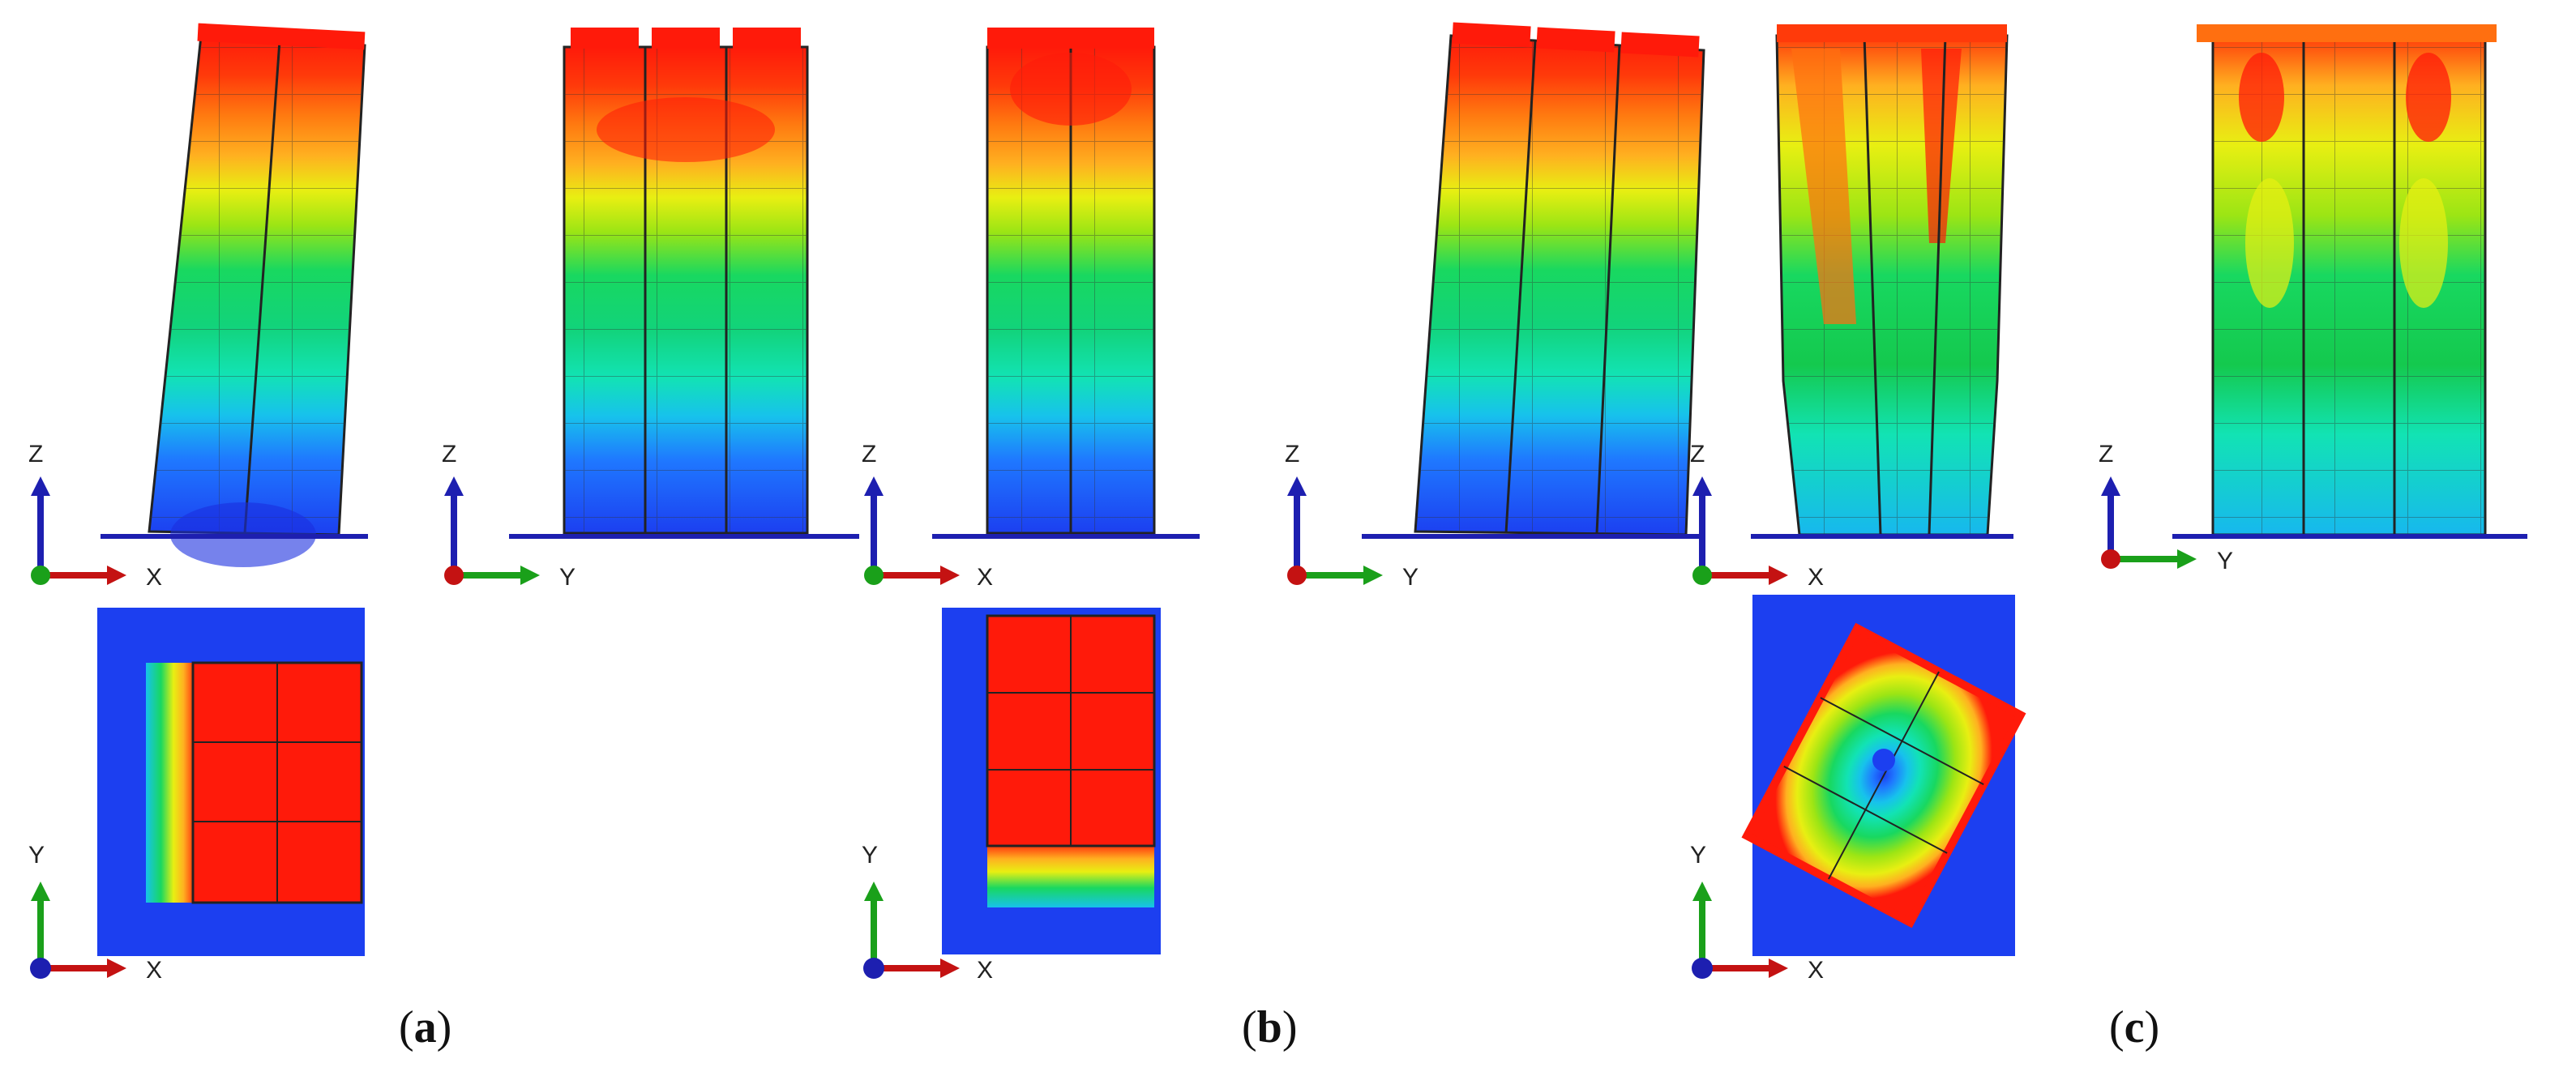 The height and width of the screenshot is (1076, 2576). What do you see at coordinates (1882, 281) in the screenshot?
I see `panel-c-elevation-xz` at bounding box center [1882, 281].